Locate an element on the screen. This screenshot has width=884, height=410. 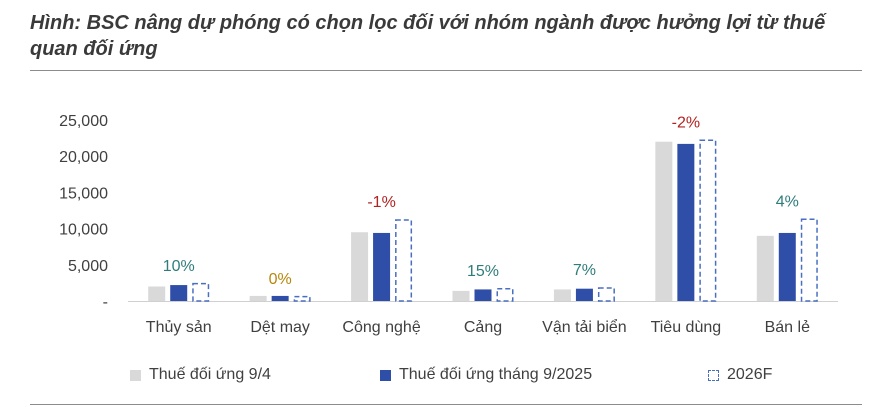
x-tick-label: Bán lẻ is located at coordinates (787, 327).